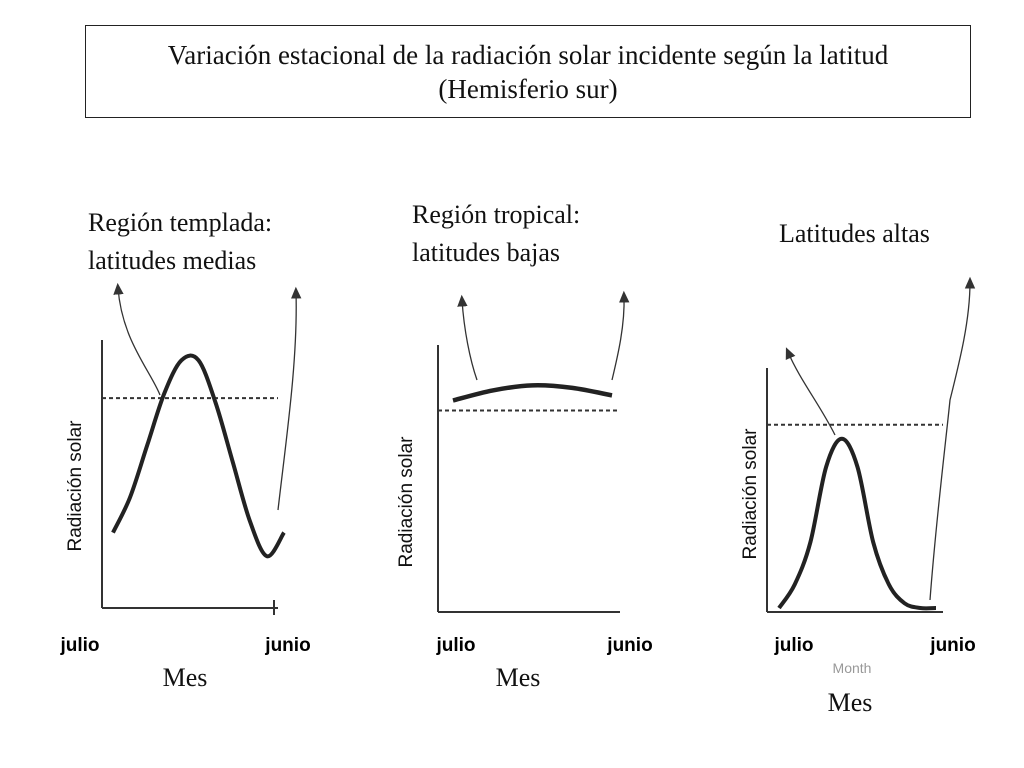  Describe the element at coordinates (854, 233) in the screenshot. I see `chart-3-heading: Latitudes altas` at that location.